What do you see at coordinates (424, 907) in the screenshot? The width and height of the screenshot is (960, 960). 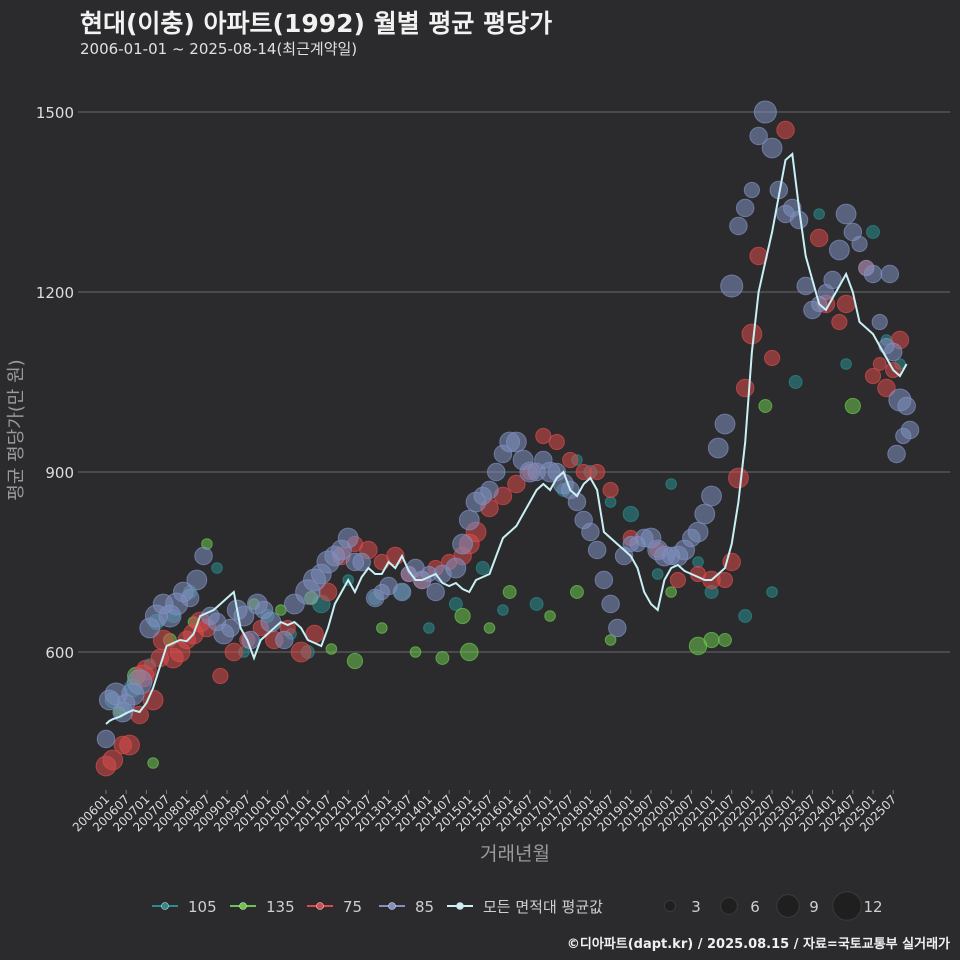 I see `legend-label: 85` at bounding box center [424, 907].